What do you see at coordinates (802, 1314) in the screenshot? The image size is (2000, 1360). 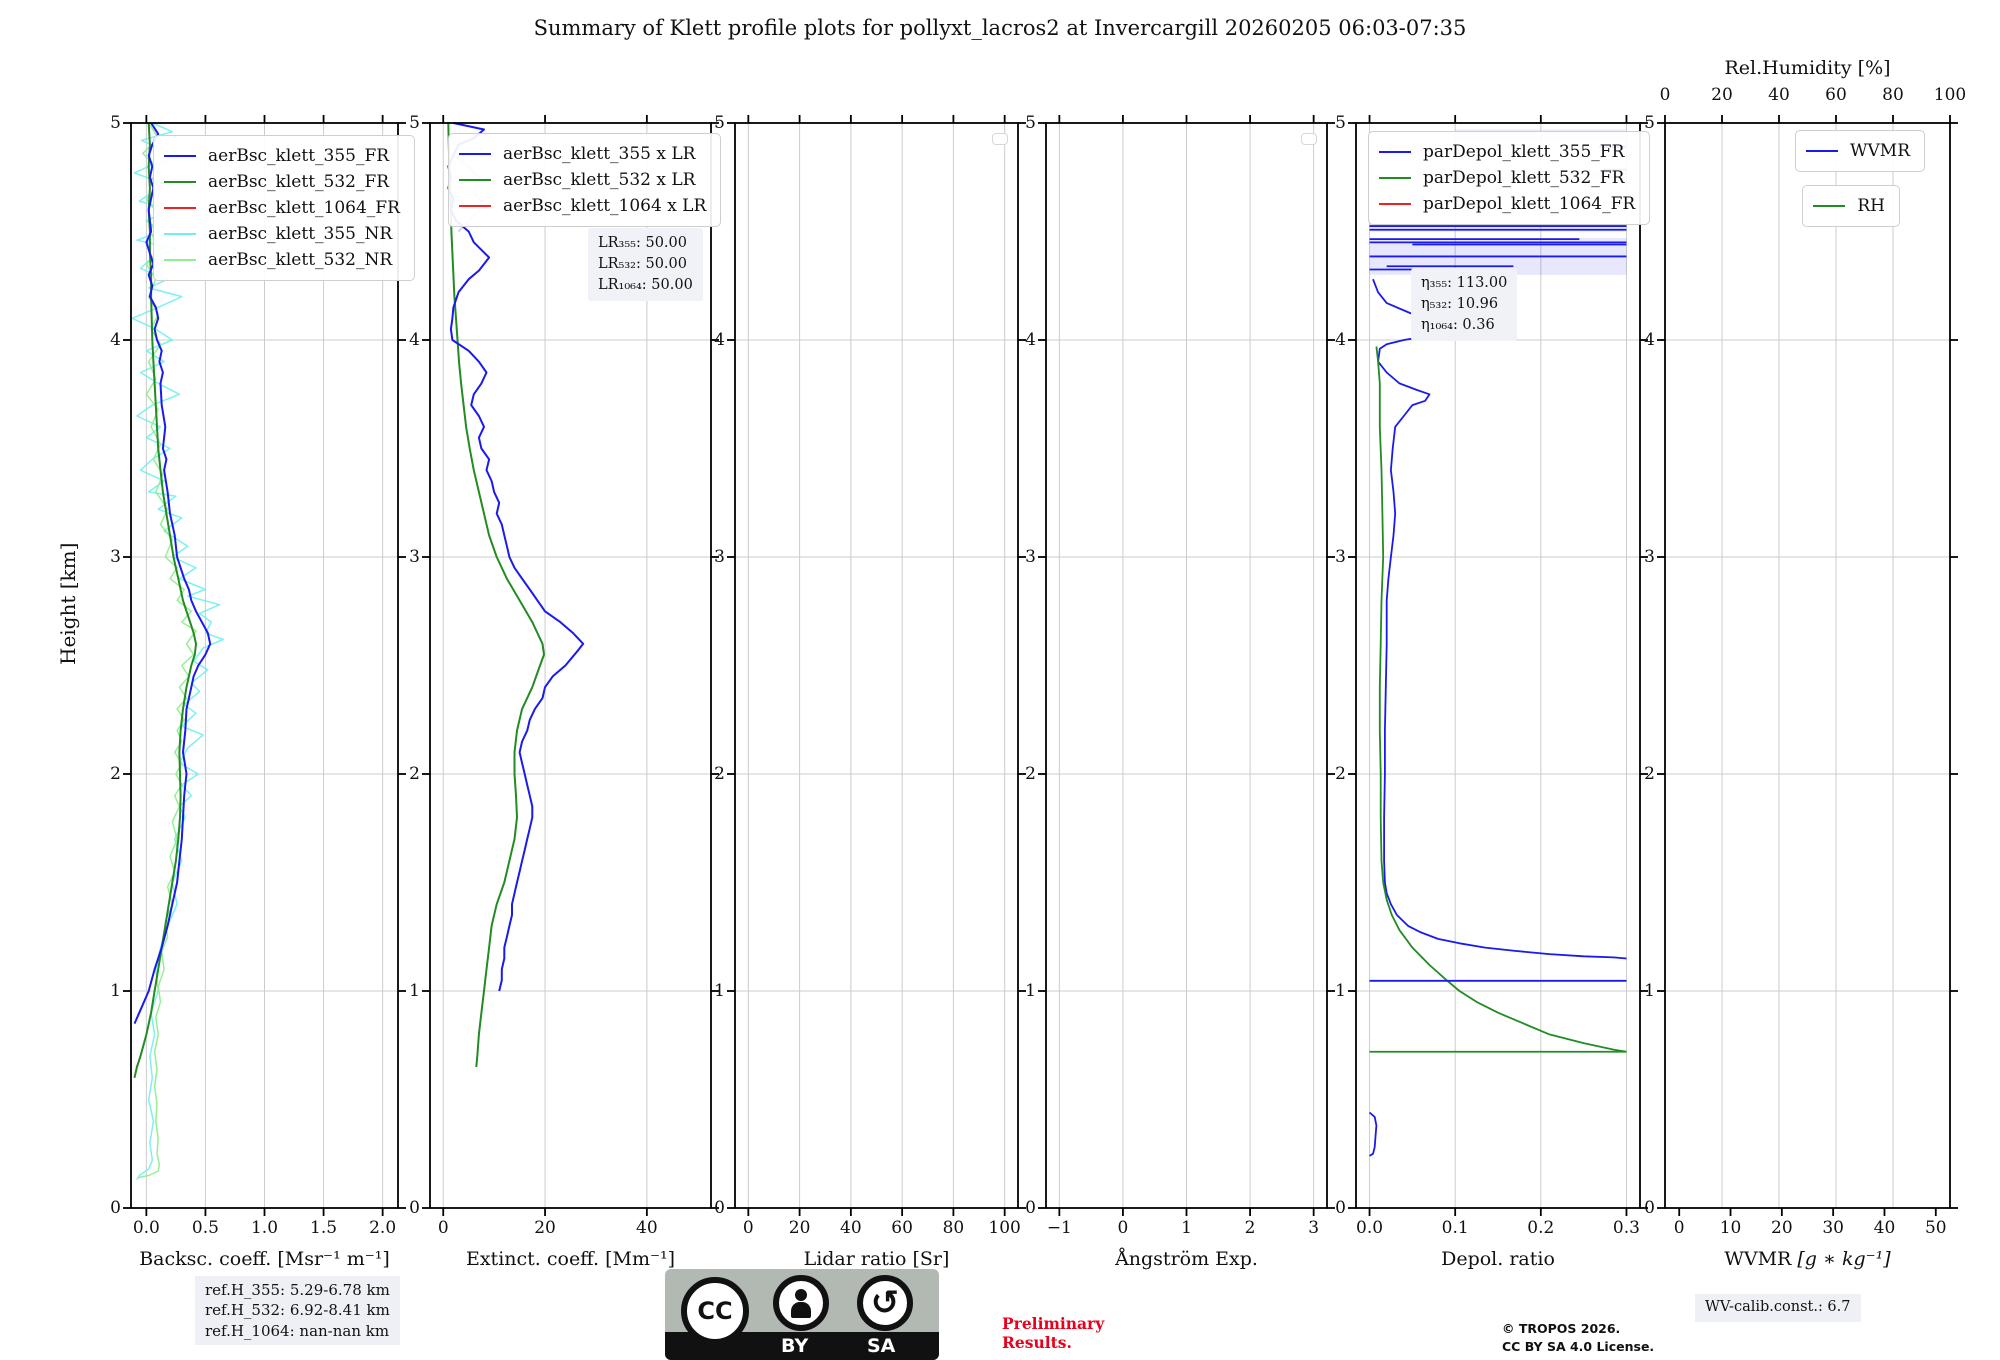 I see `cc-by-sa-badge: CC ↺ BY SA` at bounding box center [802, 1314].